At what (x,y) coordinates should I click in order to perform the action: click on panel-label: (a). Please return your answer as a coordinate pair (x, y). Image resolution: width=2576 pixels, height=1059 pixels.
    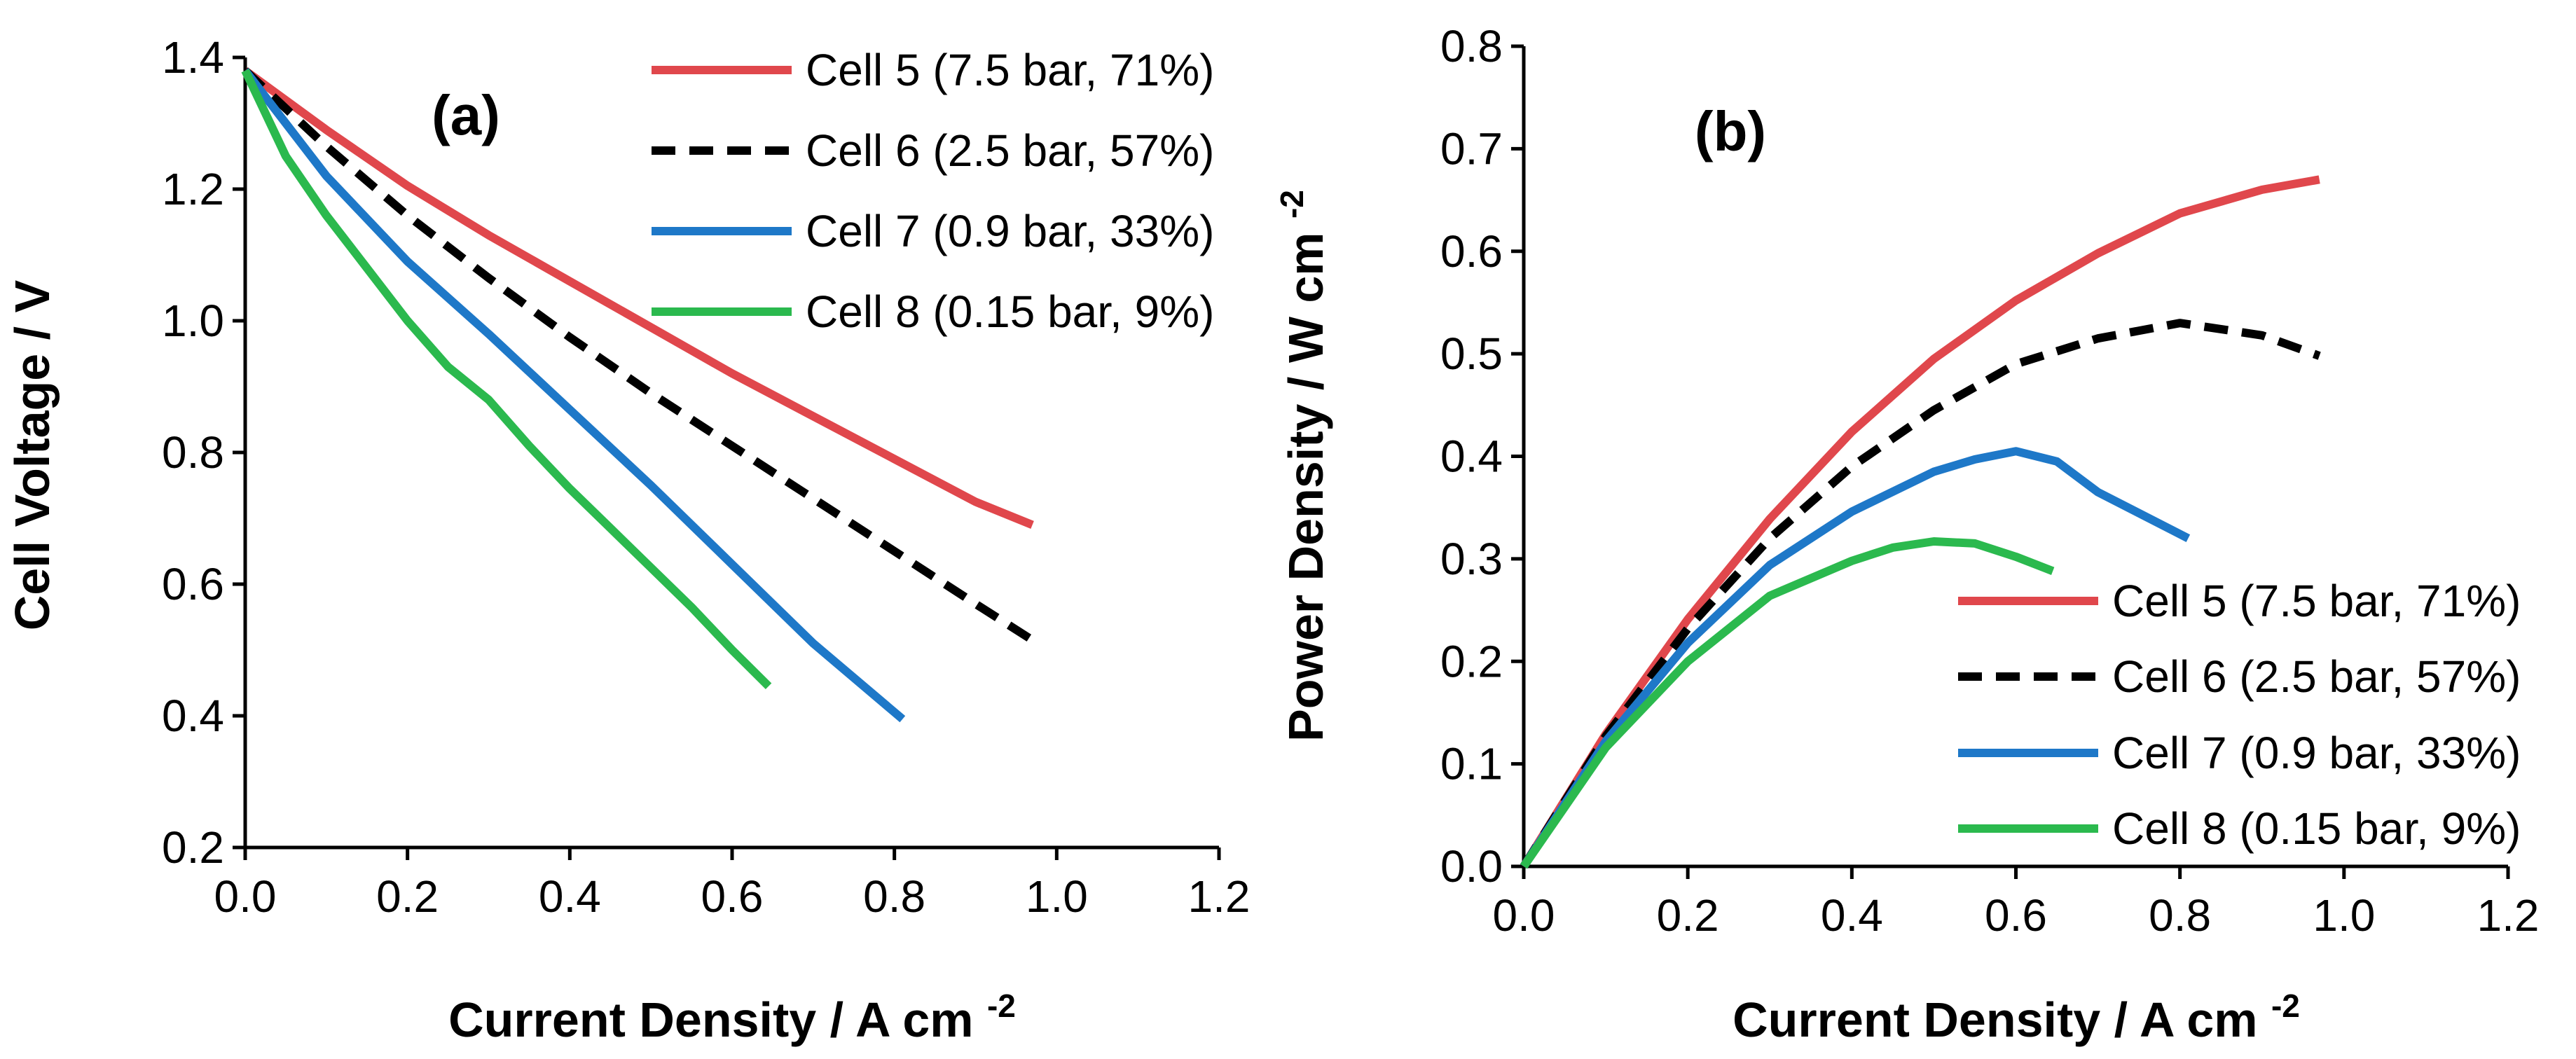
    Looking at the image, I should click on (466, 115).